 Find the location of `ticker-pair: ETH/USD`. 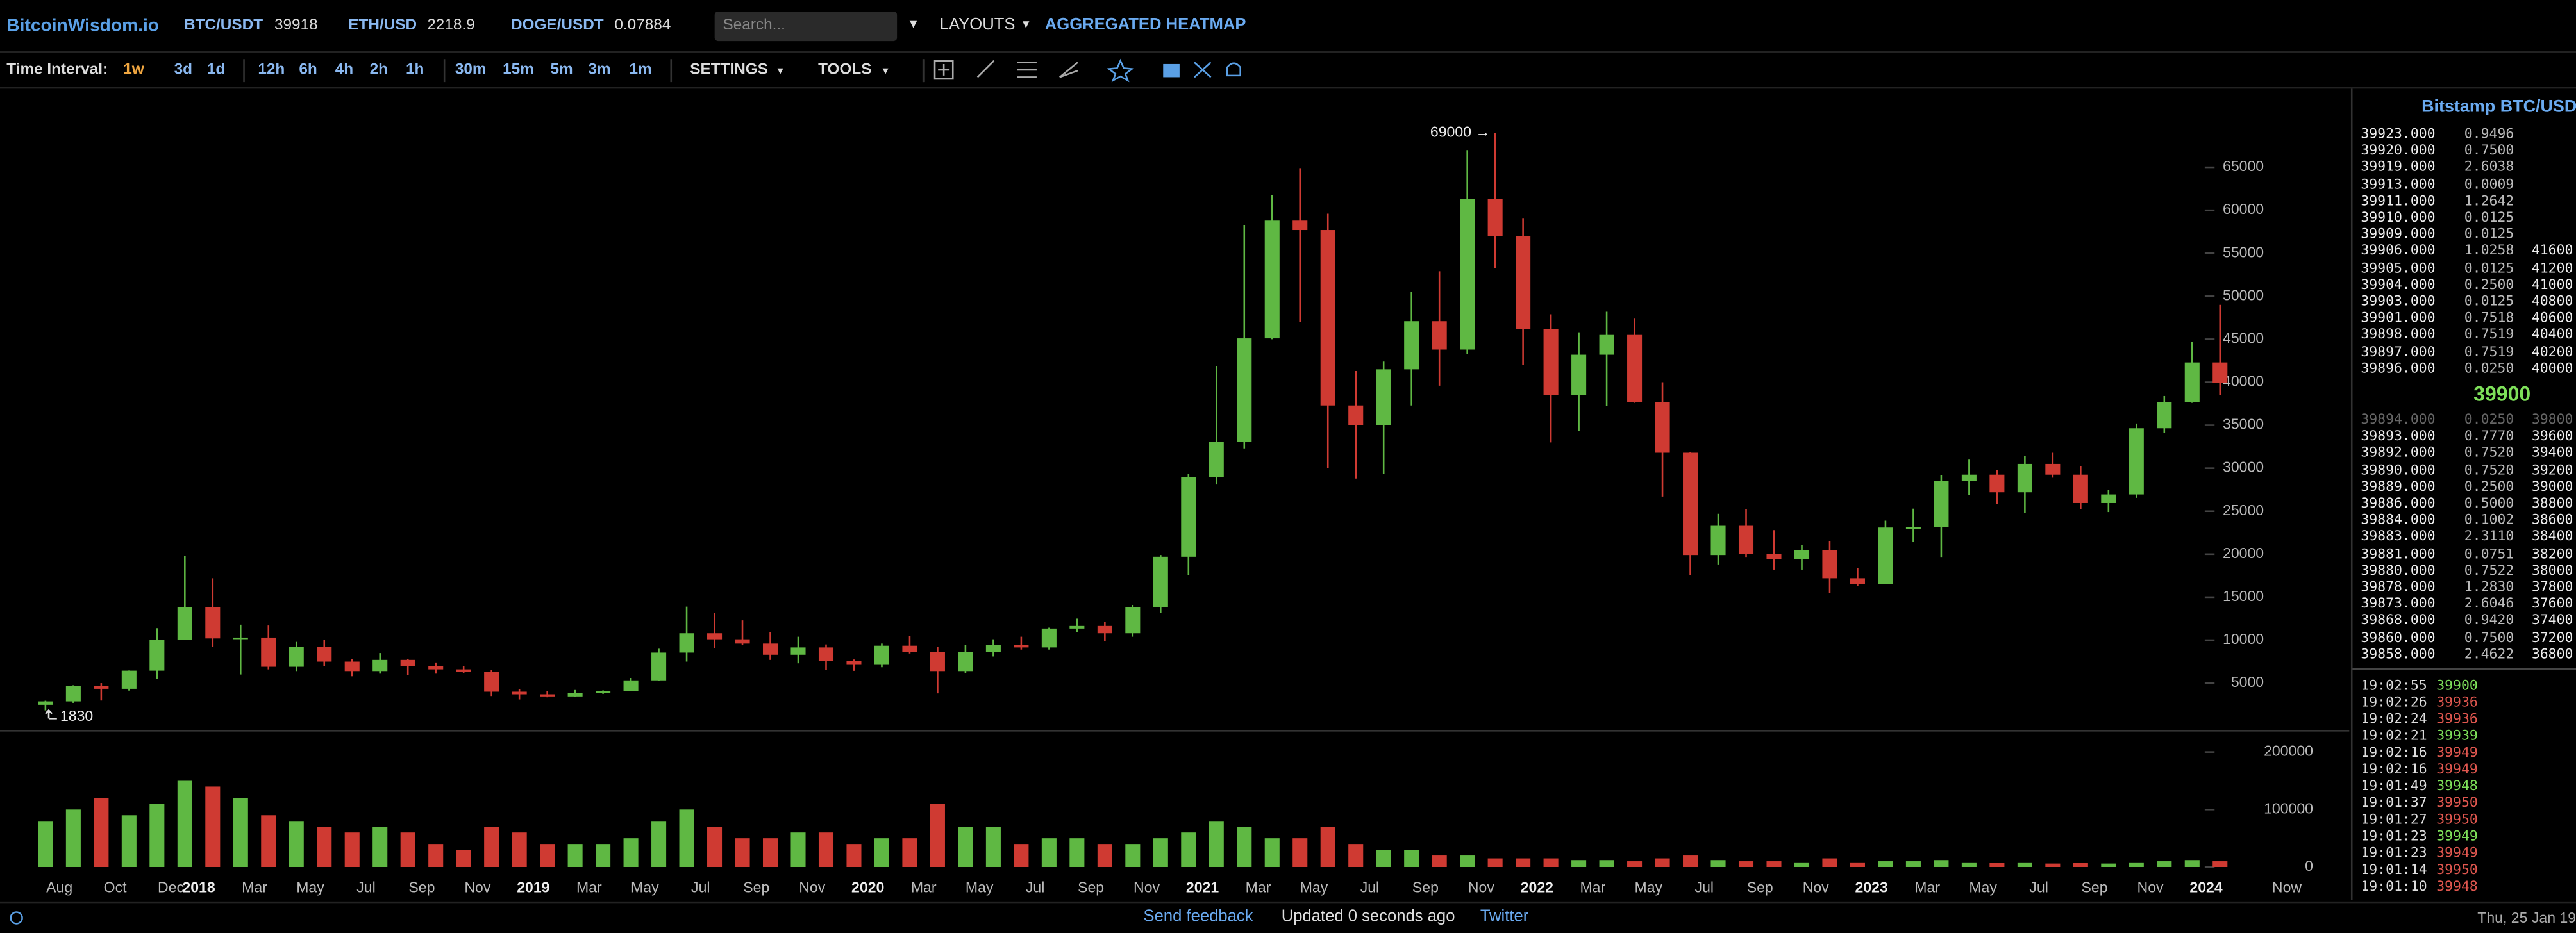

ticker-pair: ETH/USD is located at coordinates (382, 26).